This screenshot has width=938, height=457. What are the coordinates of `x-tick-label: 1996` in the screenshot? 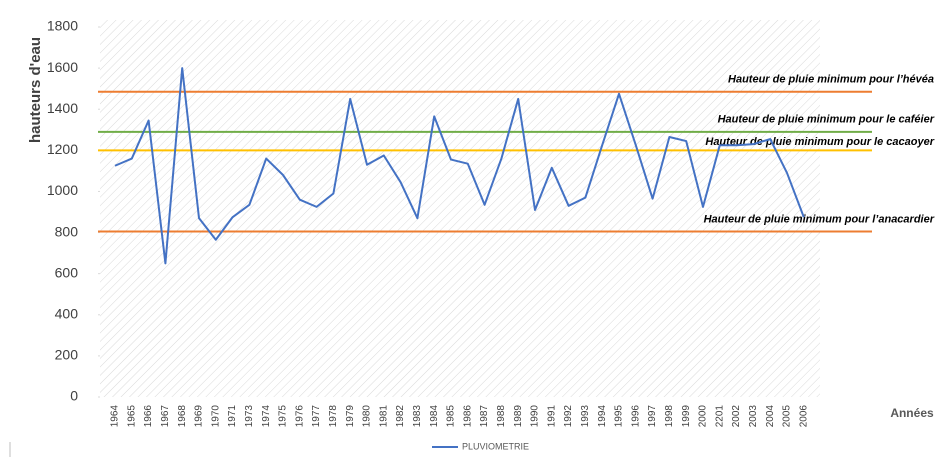 It's located at (635, 416).